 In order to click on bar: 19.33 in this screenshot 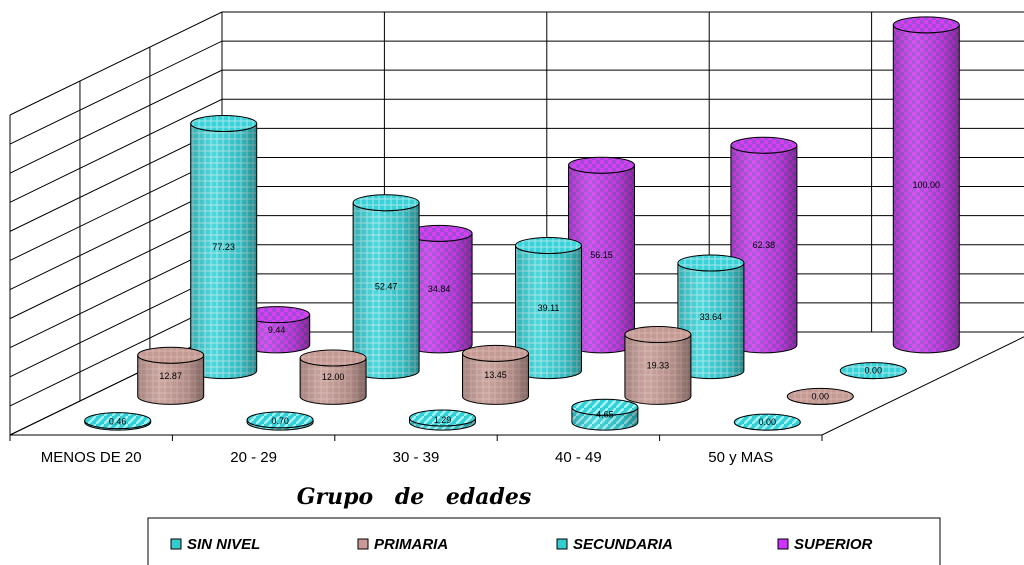, I will do `click(658, 365)`.